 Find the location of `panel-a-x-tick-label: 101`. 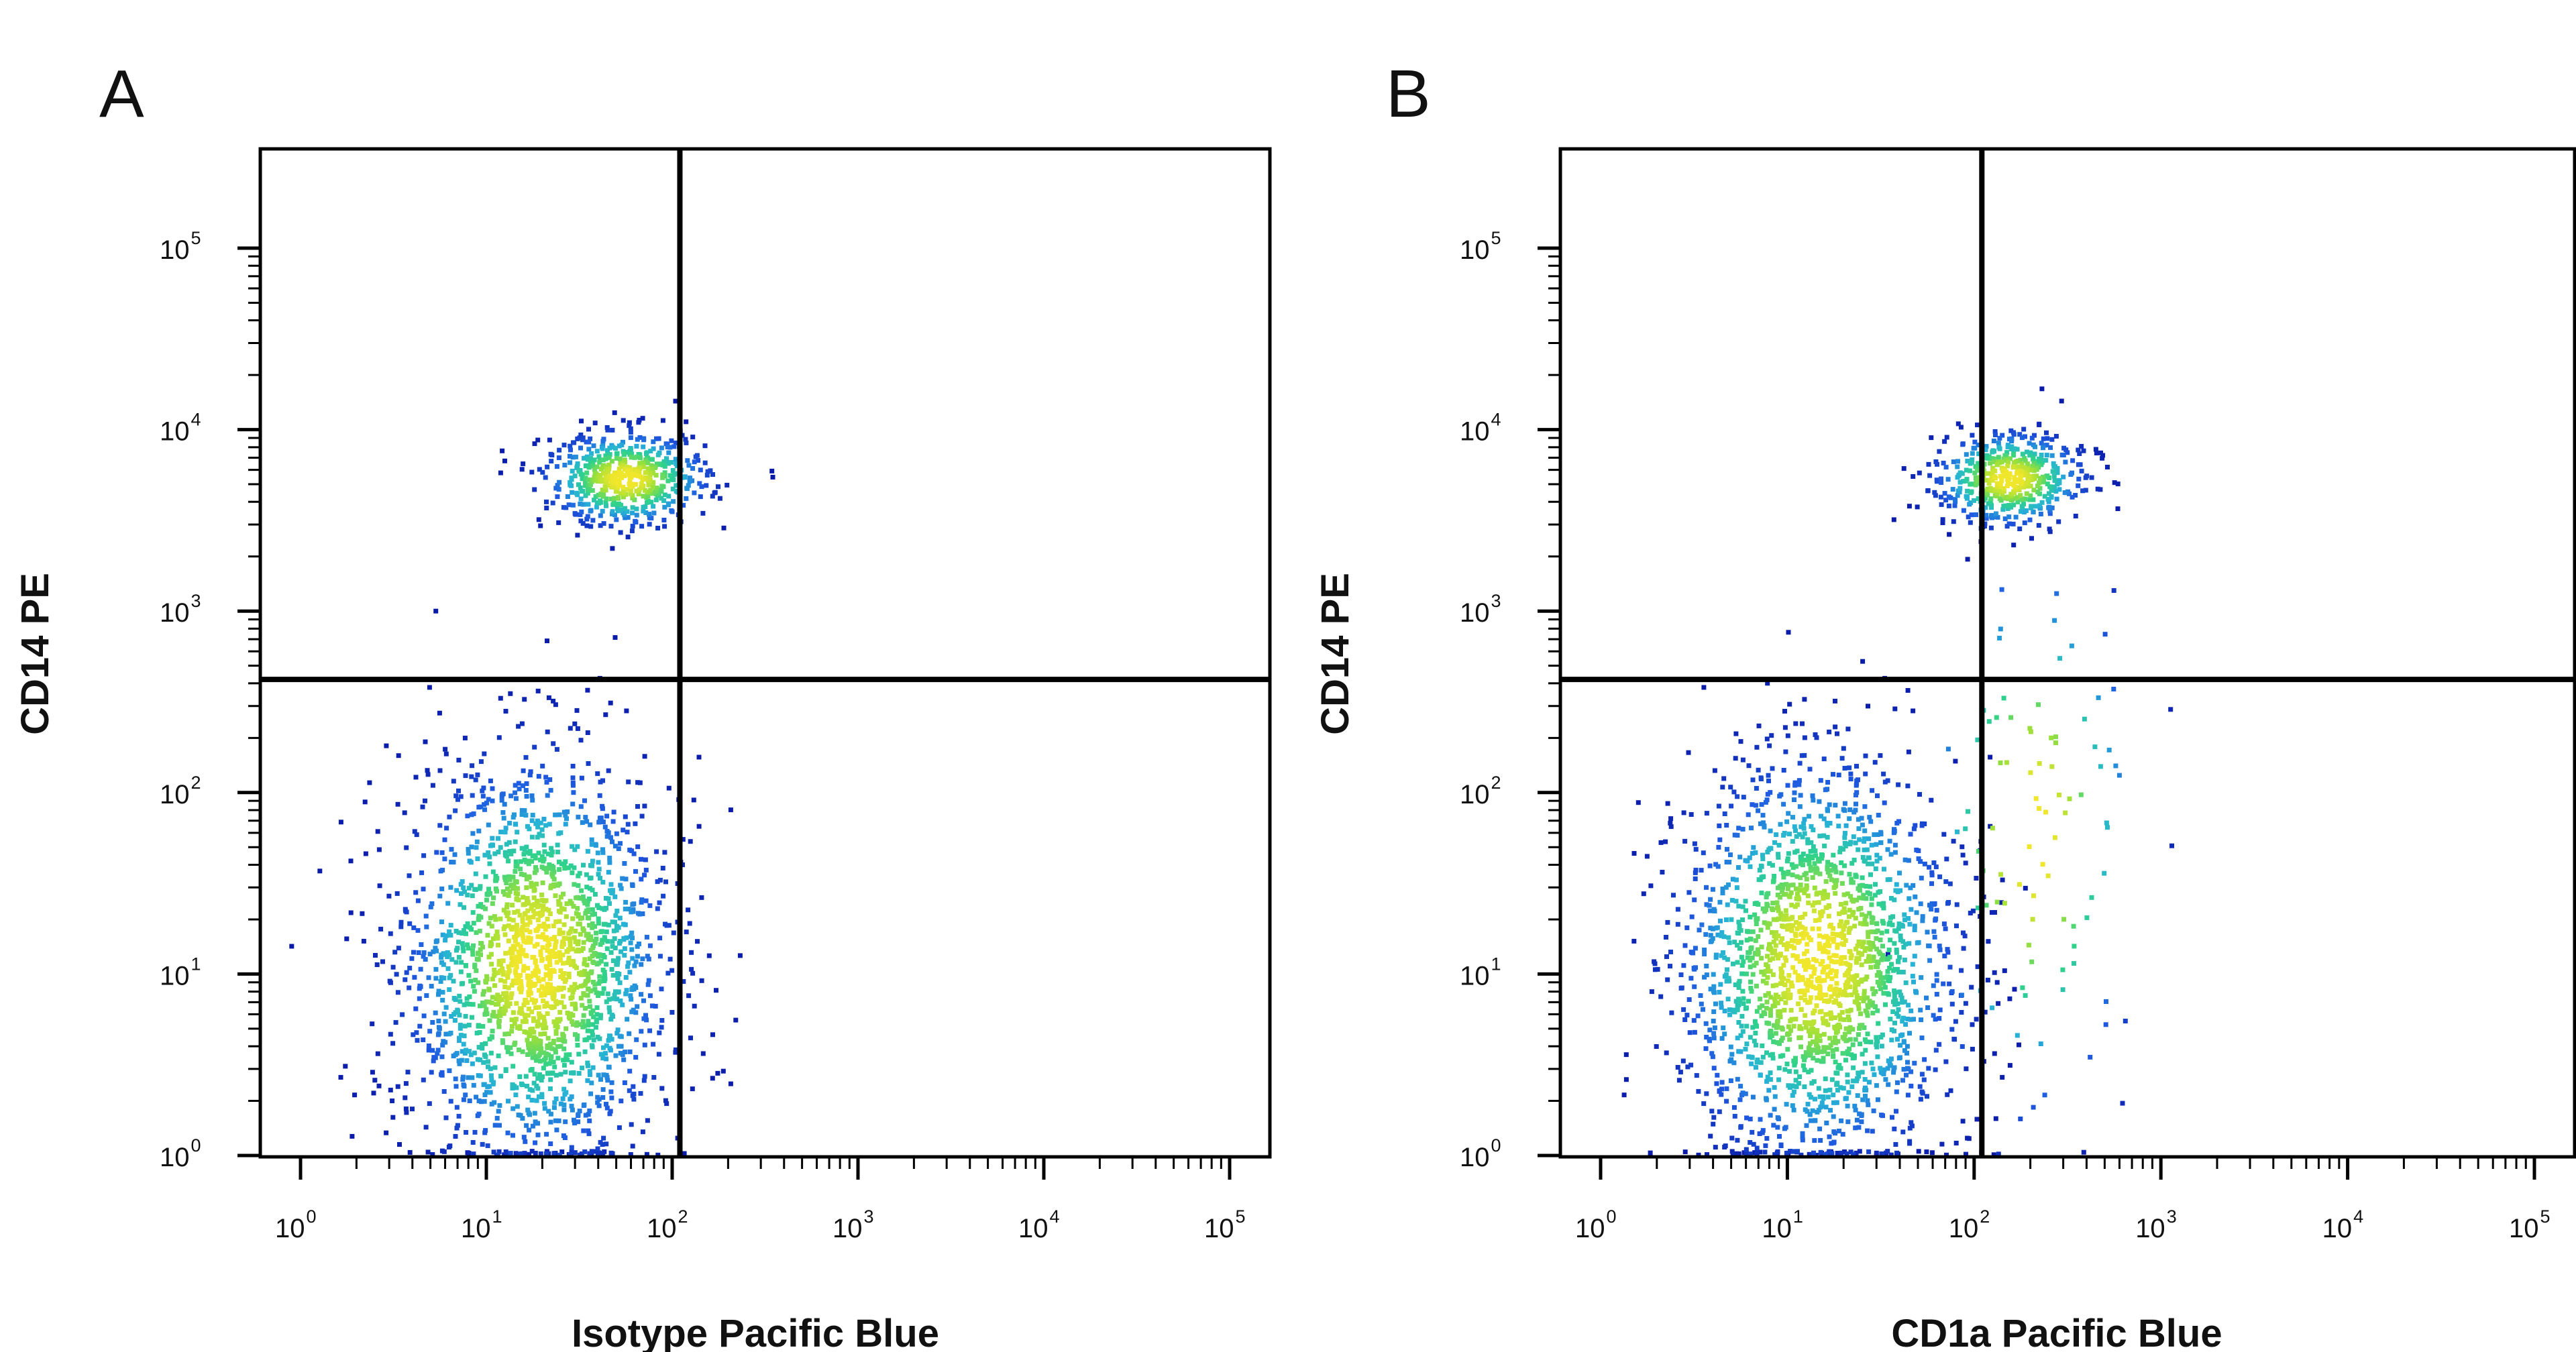

panel-a-x-tick-label: 101 is located at coordinates (481, 1224).